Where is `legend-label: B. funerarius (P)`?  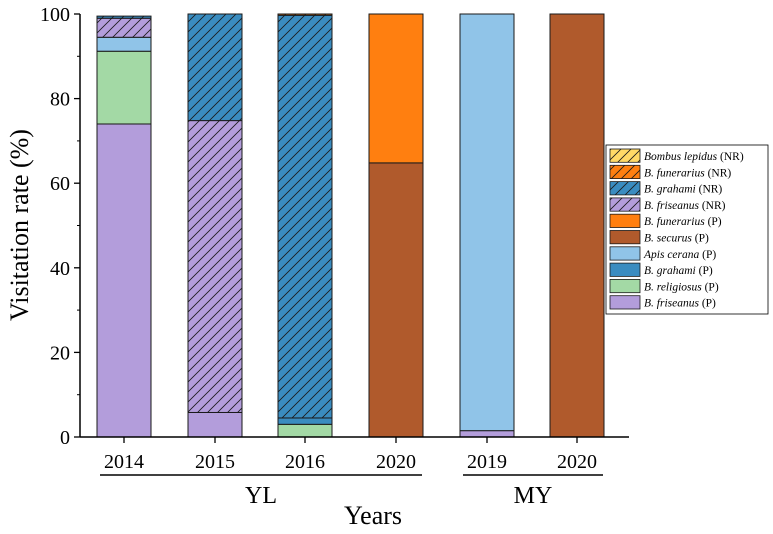 legend-label: B. funerarius (P) is located at coordinates (683, 222).